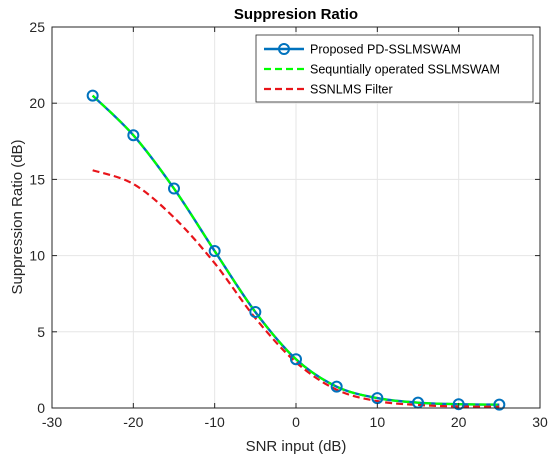  What do you see at coordinates (296, 422) in the screenshot?
I see `x-tick-label: 0` at bounding box center [296, 422].